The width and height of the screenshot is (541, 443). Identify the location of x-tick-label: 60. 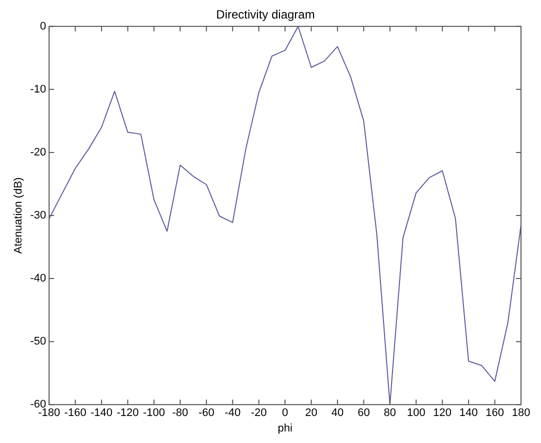
(364, 413).